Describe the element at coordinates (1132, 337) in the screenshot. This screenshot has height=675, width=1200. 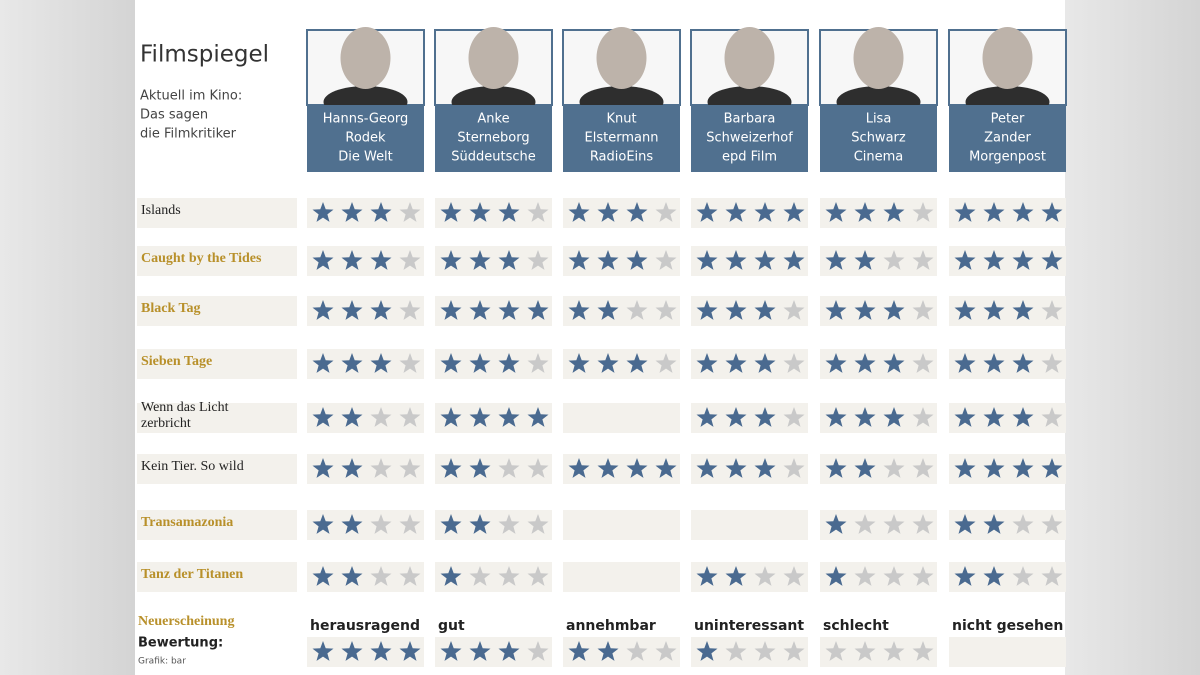
I see `backdrop` at that location.